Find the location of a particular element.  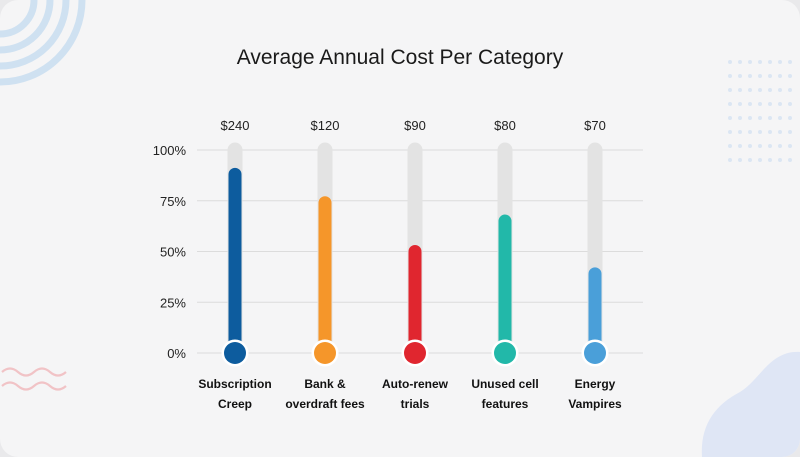

cost-label: $240 is located at coordinates (235, 125).